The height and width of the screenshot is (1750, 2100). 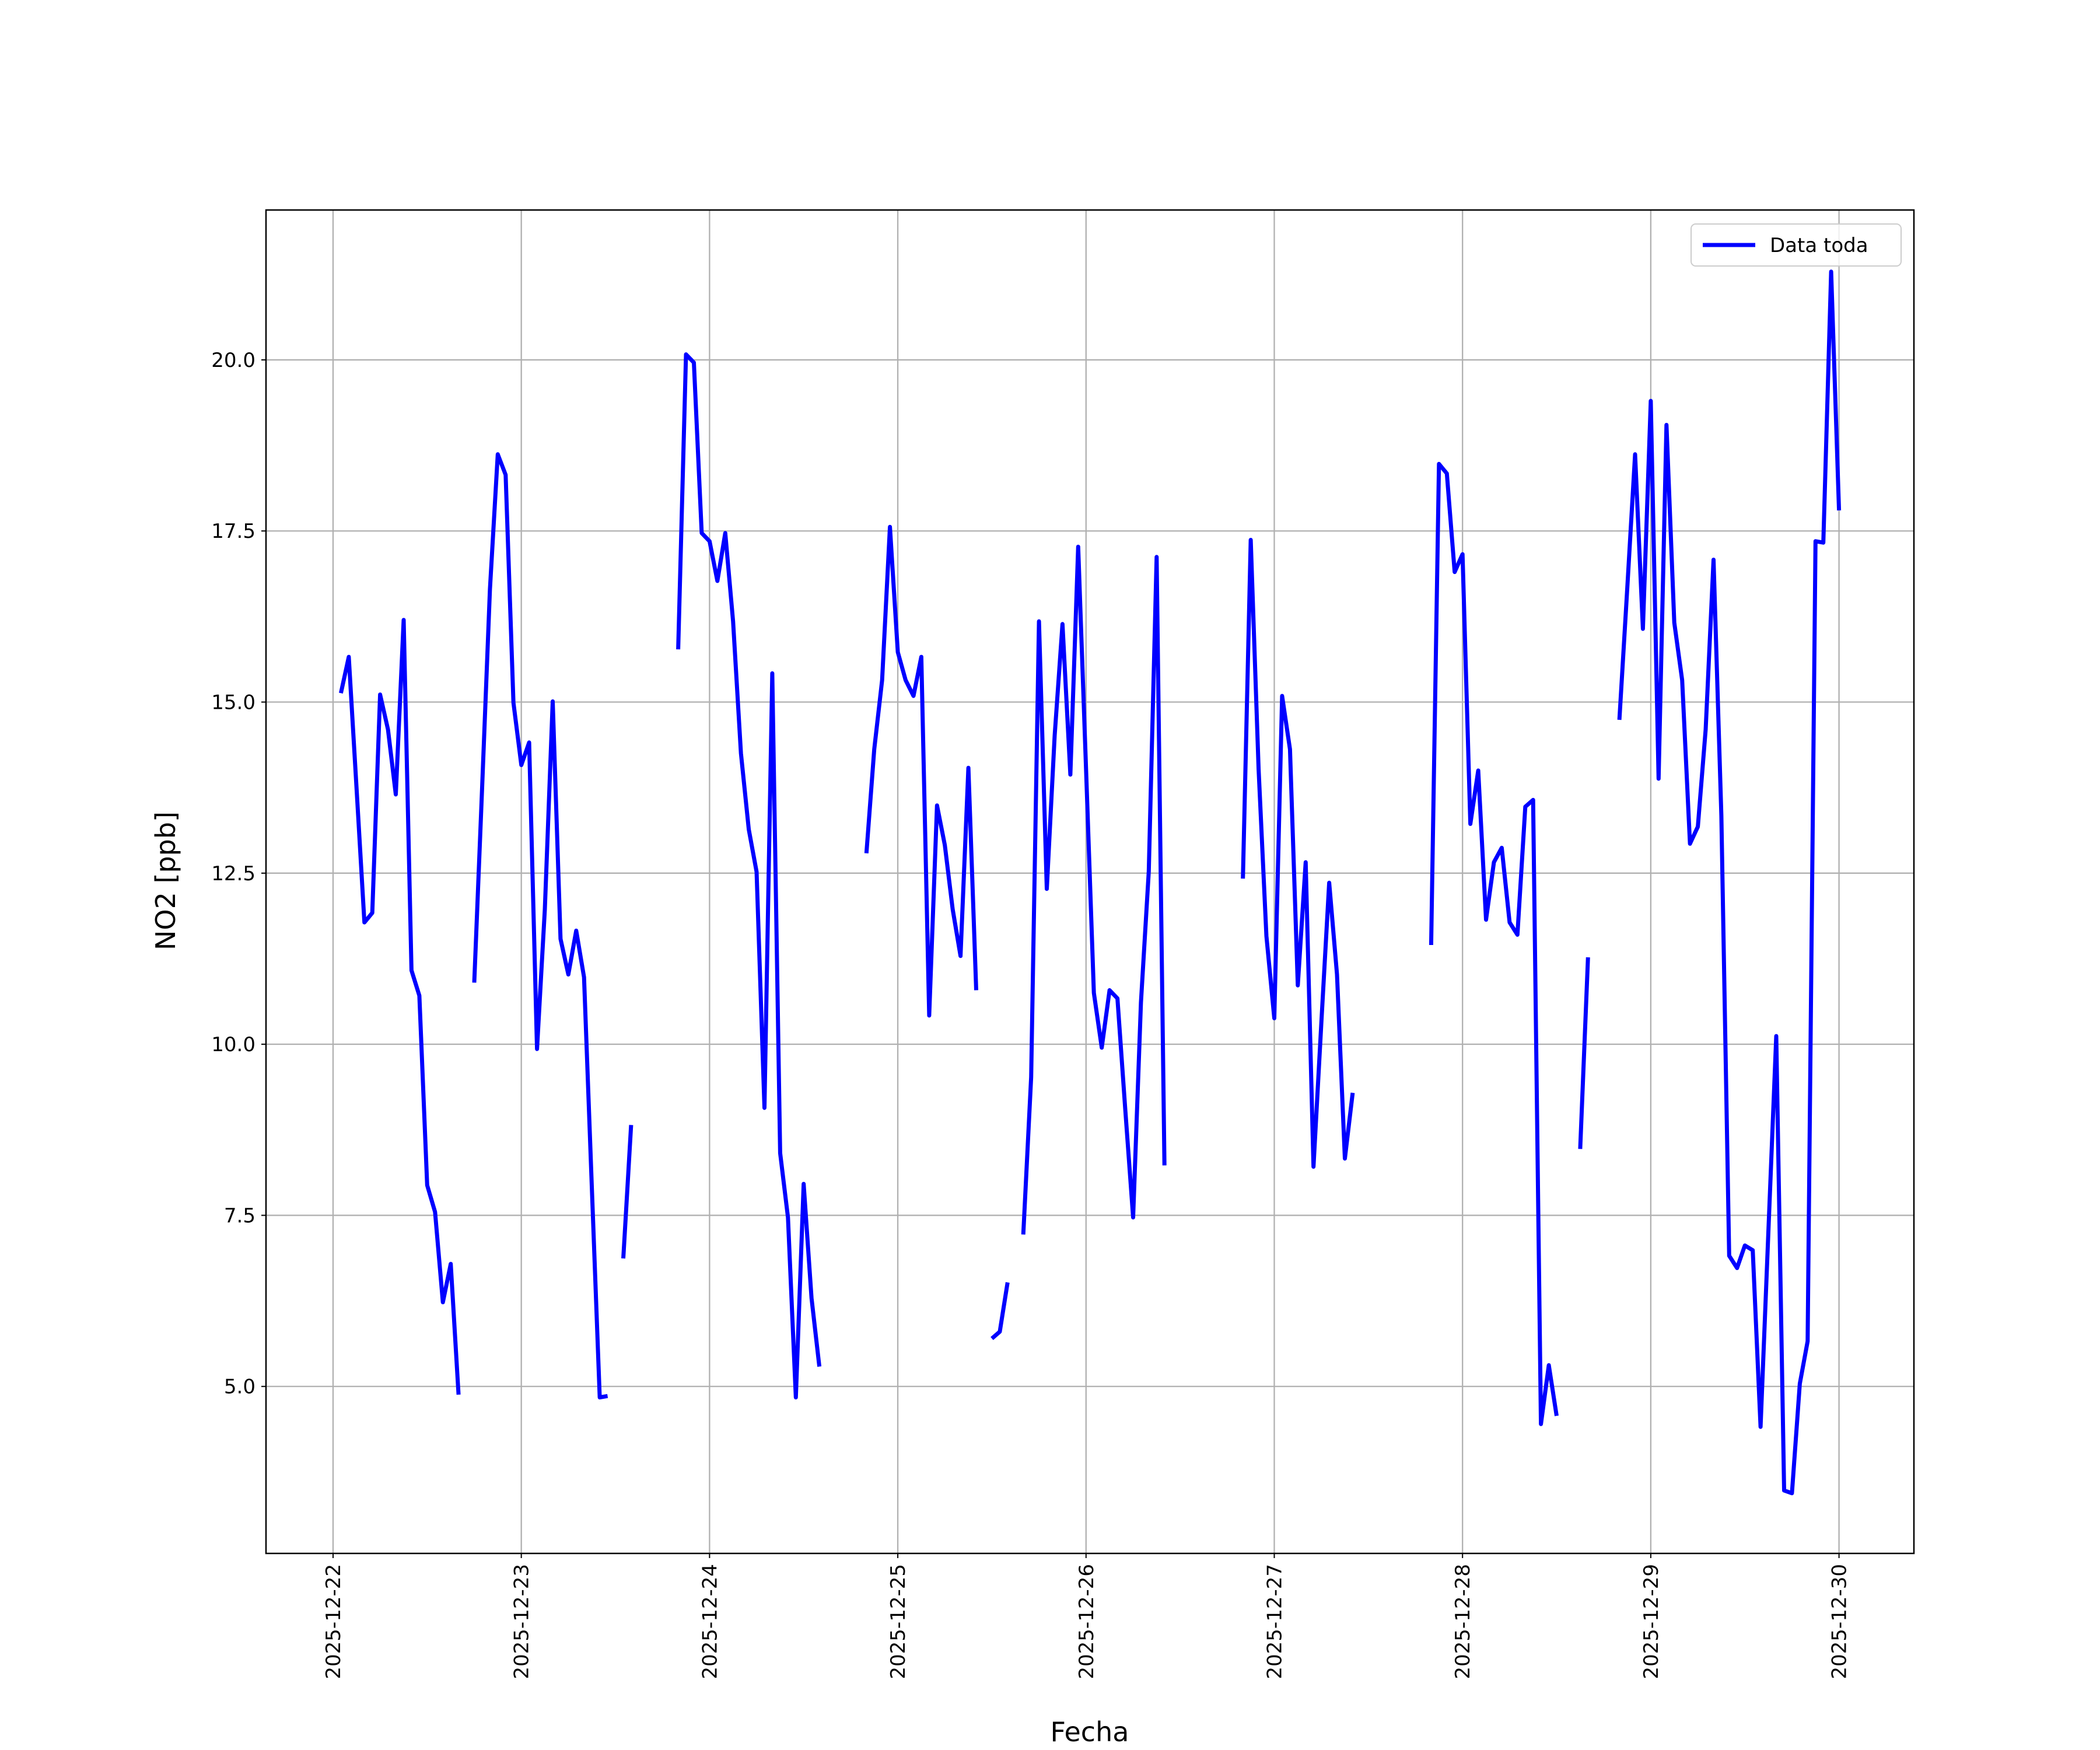 What do you see at coordinates (1090, 1732) in the screenshot?
I see `x-axis-label: Fecha` at bounding box center [1090, 1732].